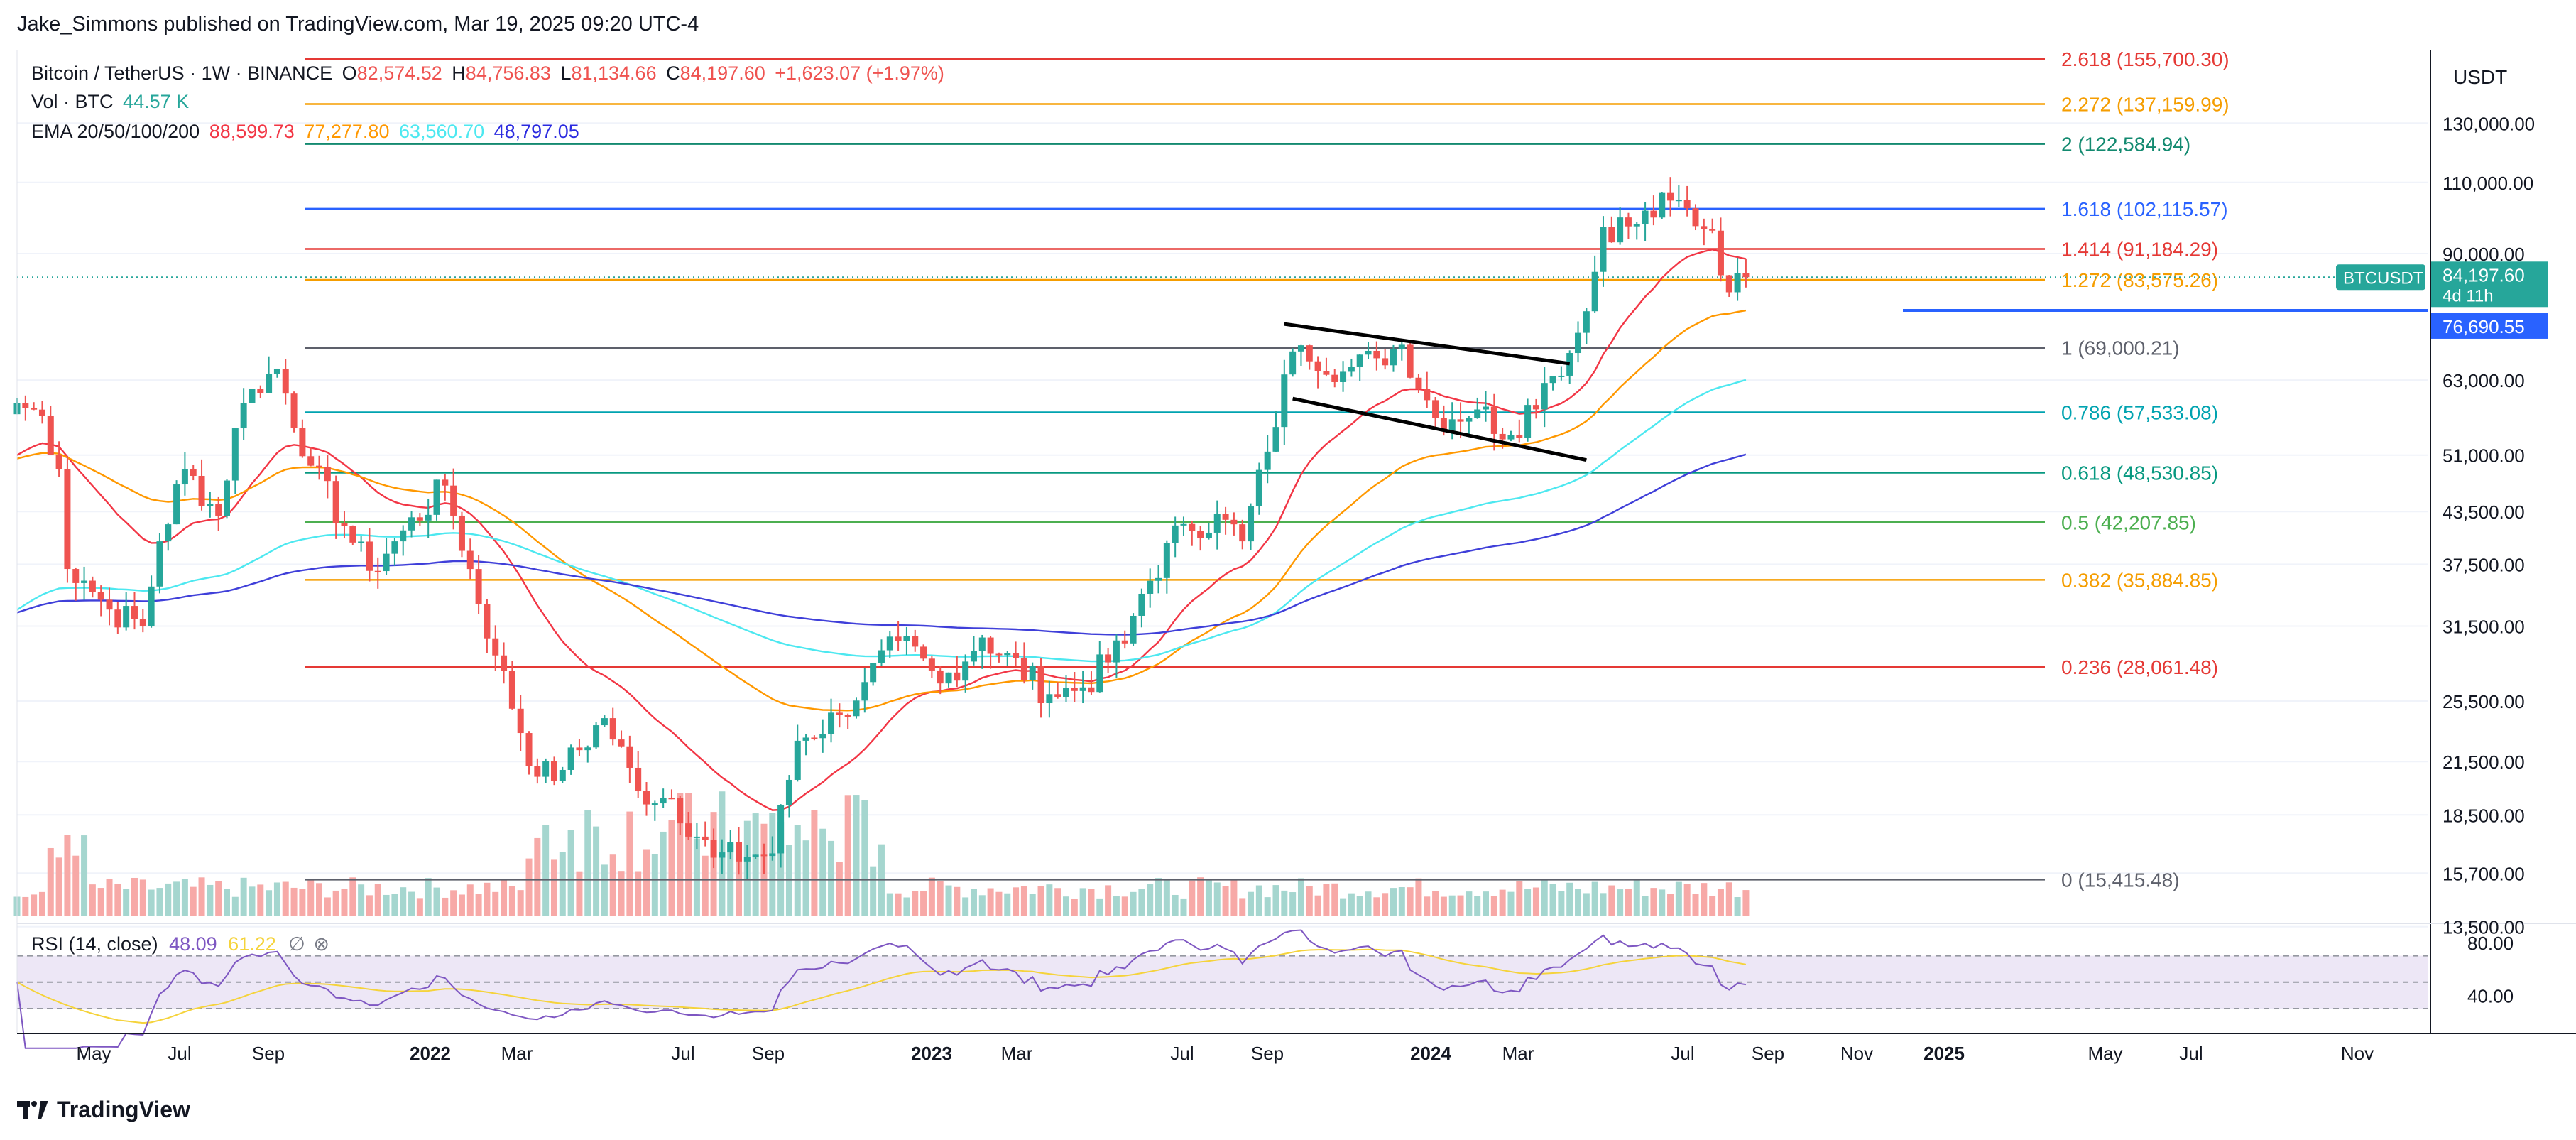 The width and height of the screenshot is (2576, 1140). What do you see at coordinates (931, 1053) in the screenshot?
I see `time-tick: 2023` at bounding box center [931, 1053].